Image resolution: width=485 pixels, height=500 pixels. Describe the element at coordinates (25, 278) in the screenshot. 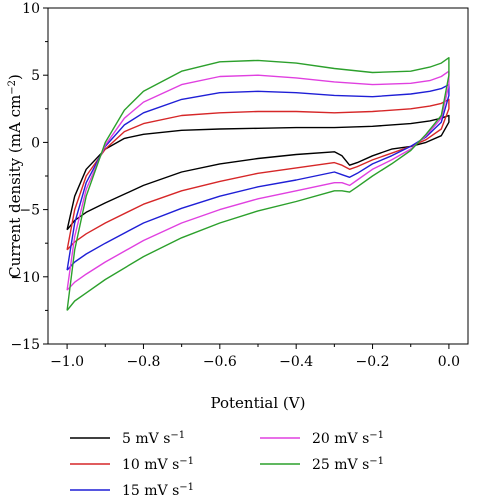

I see `y-tick-label: −10` at that location.